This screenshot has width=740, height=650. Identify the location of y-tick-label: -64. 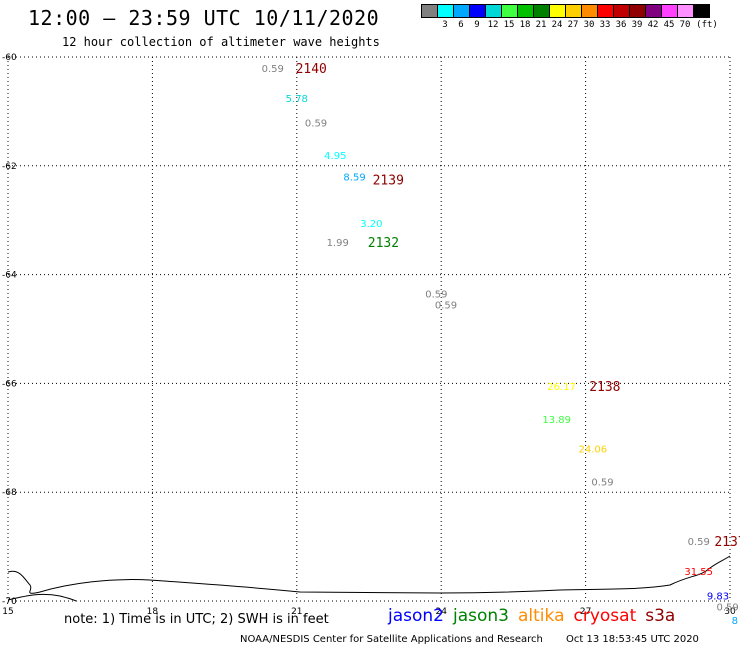
(9, 276).